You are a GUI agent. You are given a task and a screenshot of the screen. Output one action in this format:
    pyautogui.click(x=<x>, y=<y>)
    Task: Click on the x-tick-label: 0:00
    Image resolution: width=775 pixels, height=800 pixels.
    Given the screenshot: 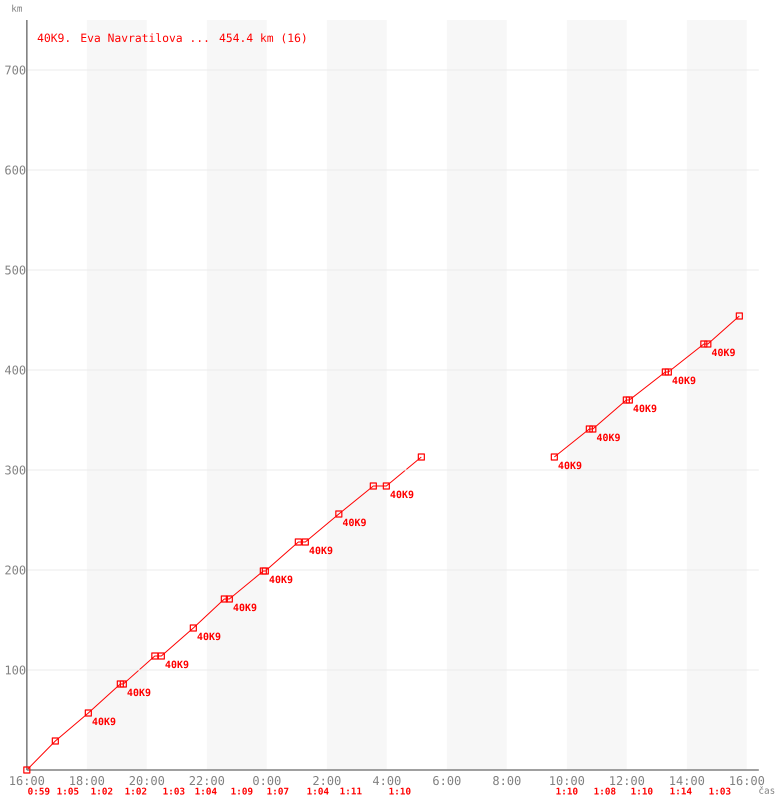 What is the action you would take?
    pyautogui.click(x=266, y=781)
    